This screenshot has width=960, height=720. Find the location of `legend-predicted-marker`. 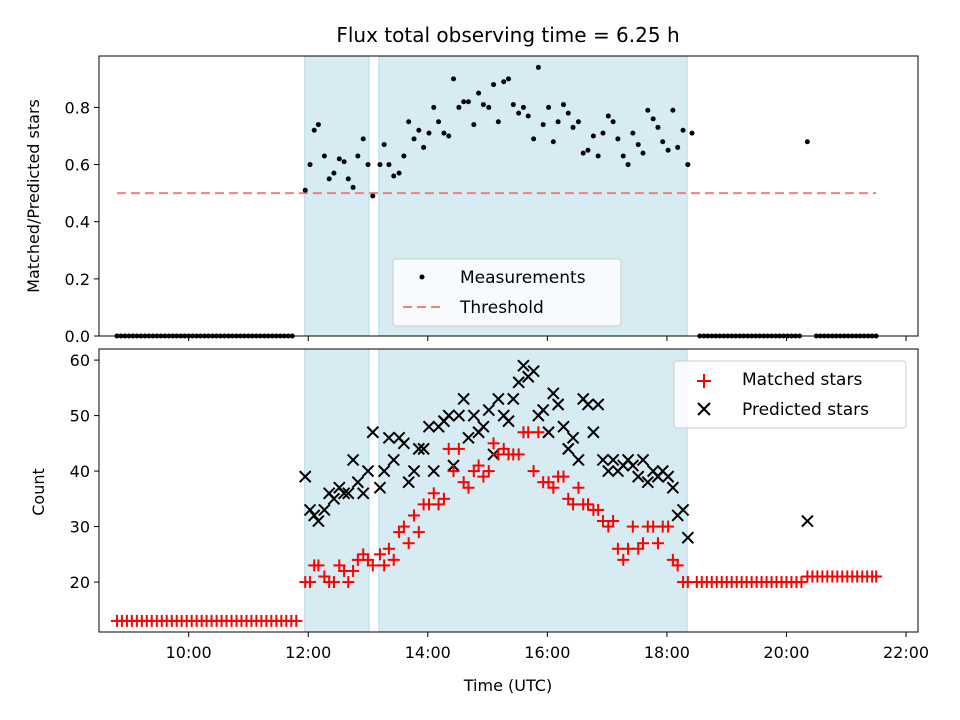

legend-predicted-marker is located at coordinates (704, 409).